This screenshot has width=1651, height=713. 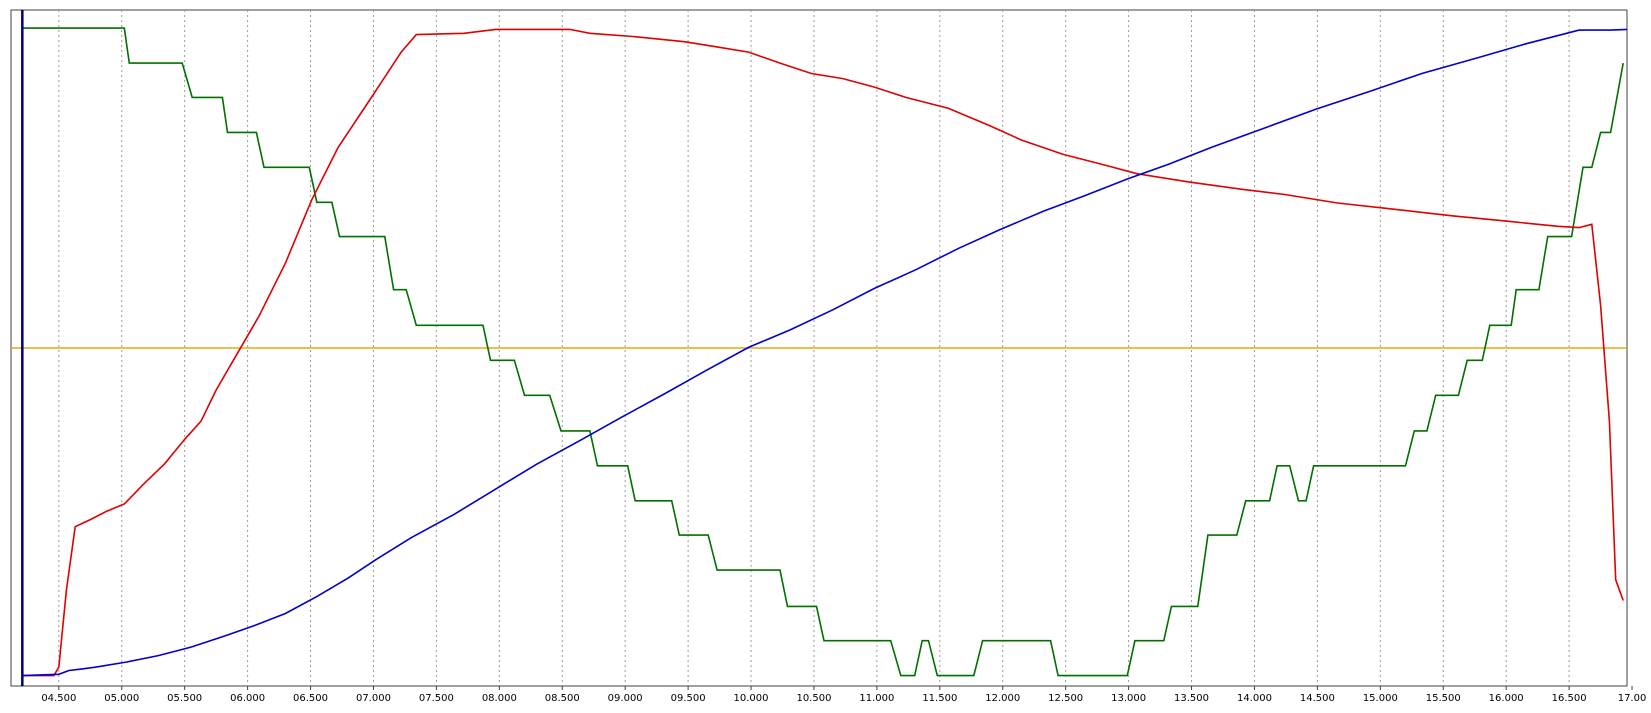 What do you see at coordinates (58, 698) in the screenshot?
I see `x-tick-label: 04.500` at bounding box center [58, 698].